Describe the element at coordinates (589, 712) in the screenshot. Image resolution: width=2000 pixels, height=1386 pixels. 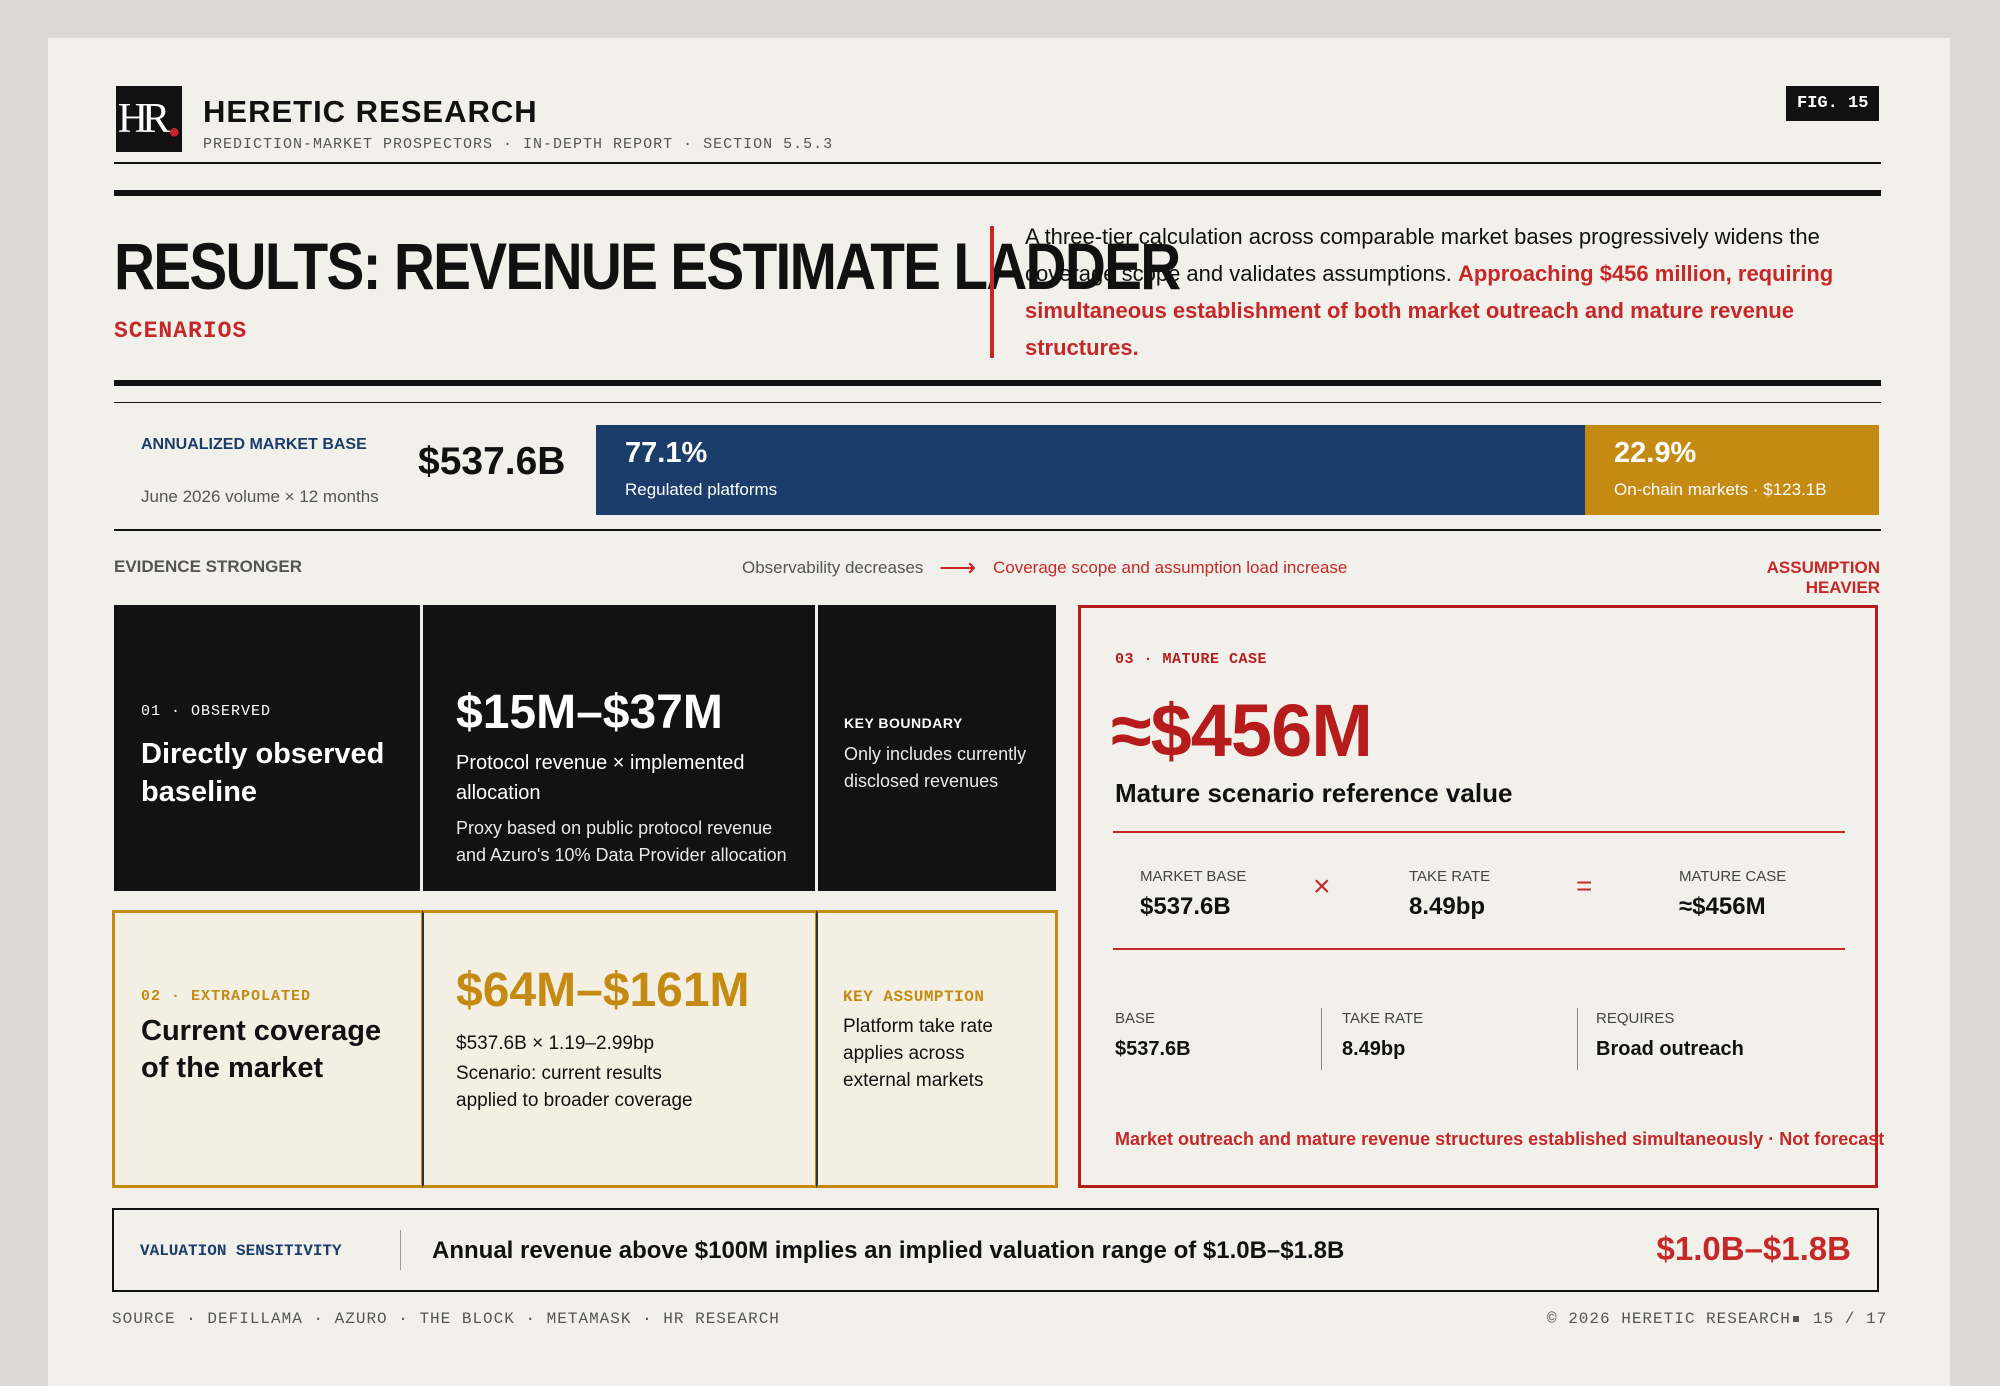
I see `tier1-value: $15M–$37M` at that location.